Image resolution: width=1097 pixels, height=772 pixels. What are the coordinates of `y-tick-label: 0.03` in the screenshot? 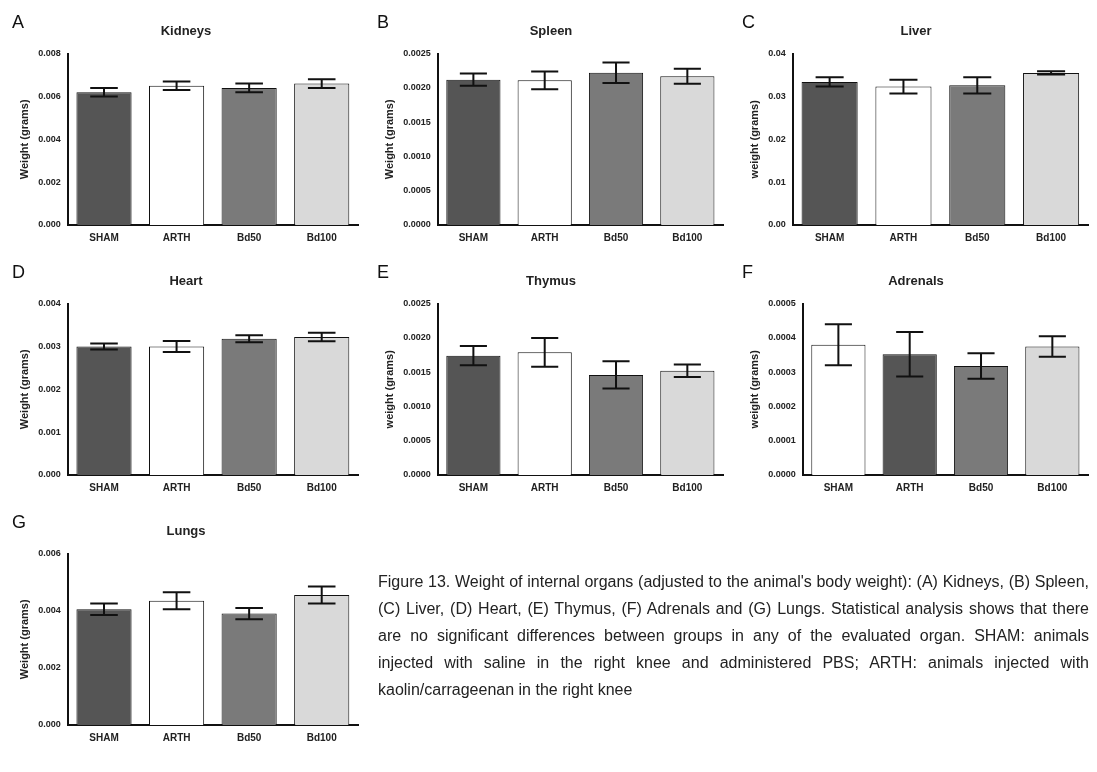 It's located at (777, 95).